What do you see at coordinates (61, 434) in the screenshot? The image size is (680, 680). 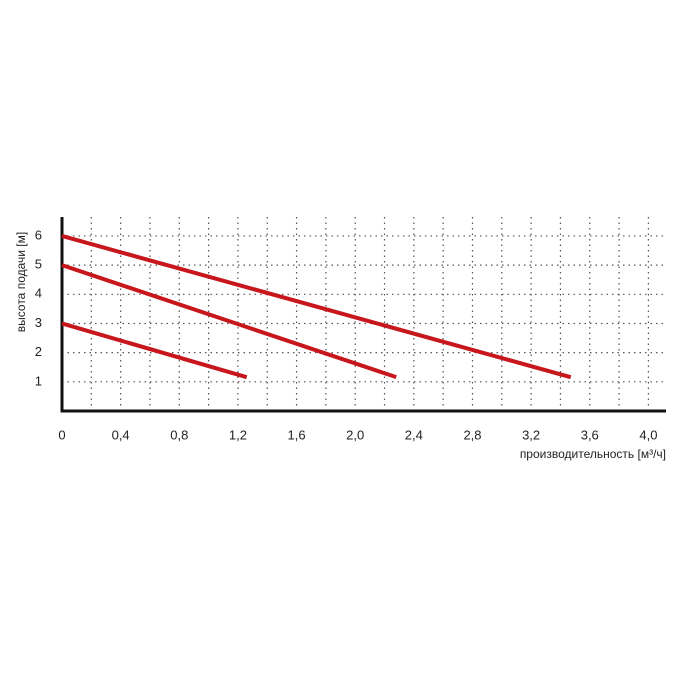 I see `x-tick-label: 0` at bounding box center [61, 434].